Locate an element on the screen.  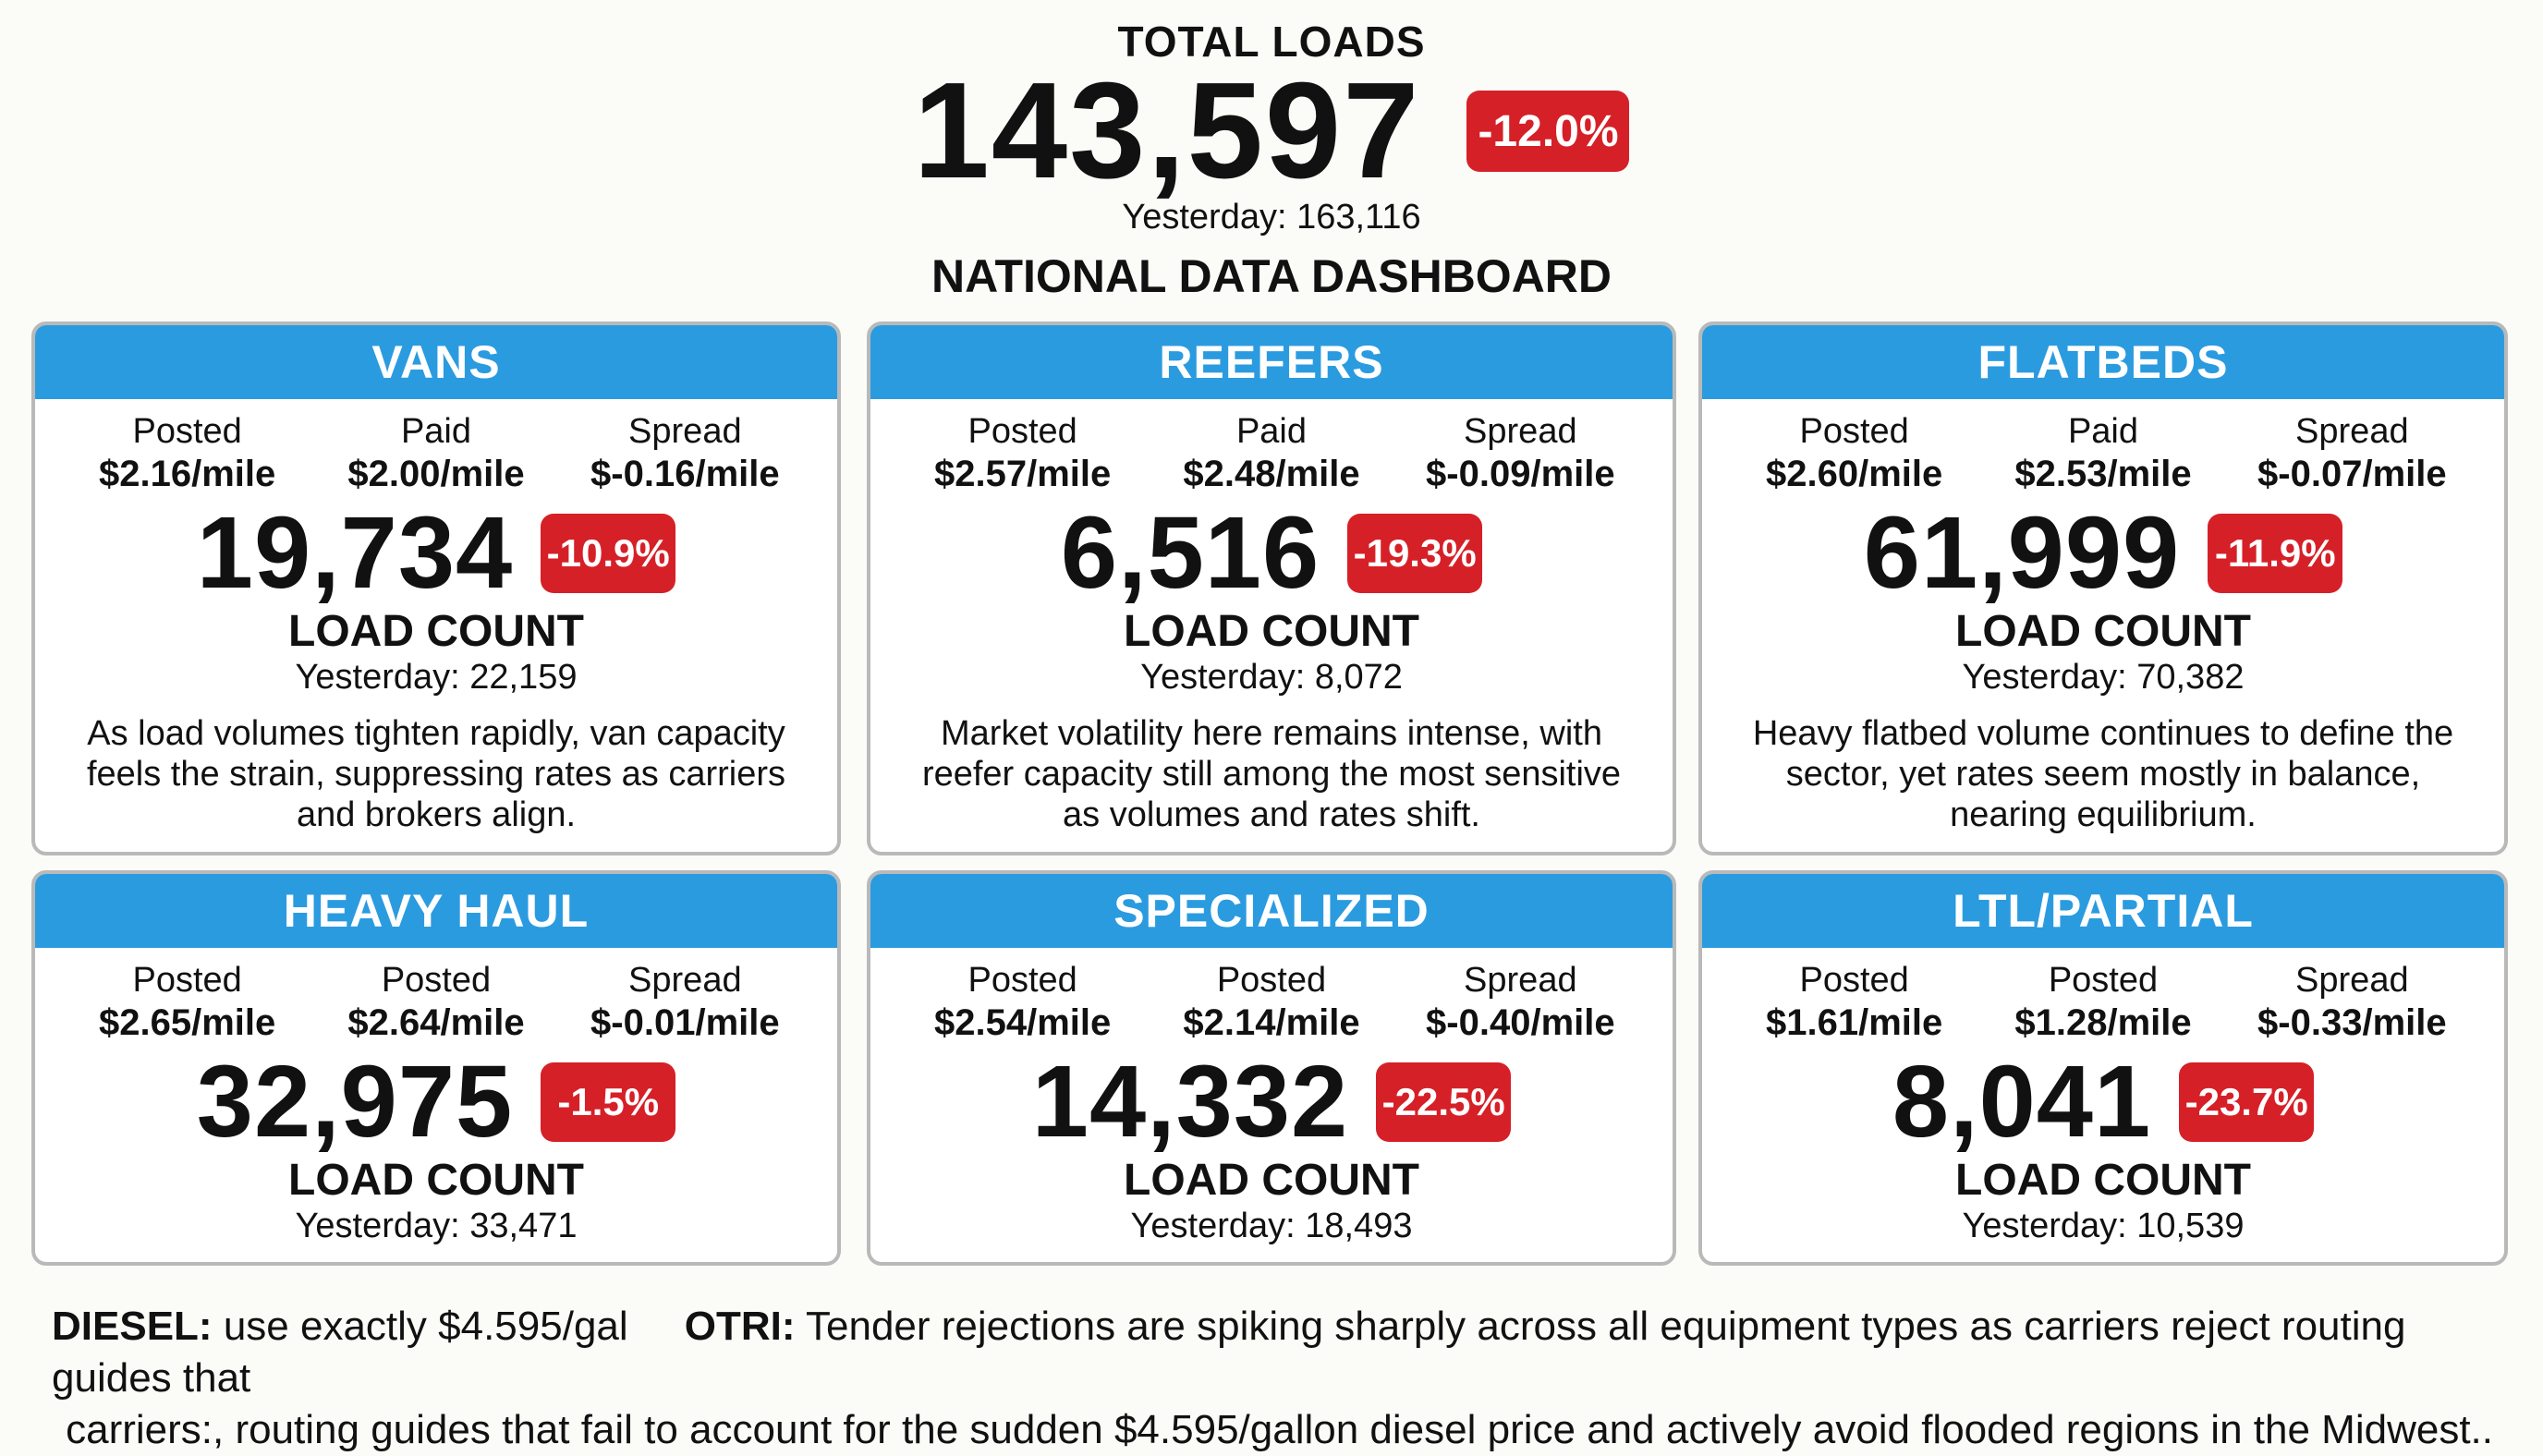
card-title: LTL/PARTIAL is located at coordinates (2103, 911).